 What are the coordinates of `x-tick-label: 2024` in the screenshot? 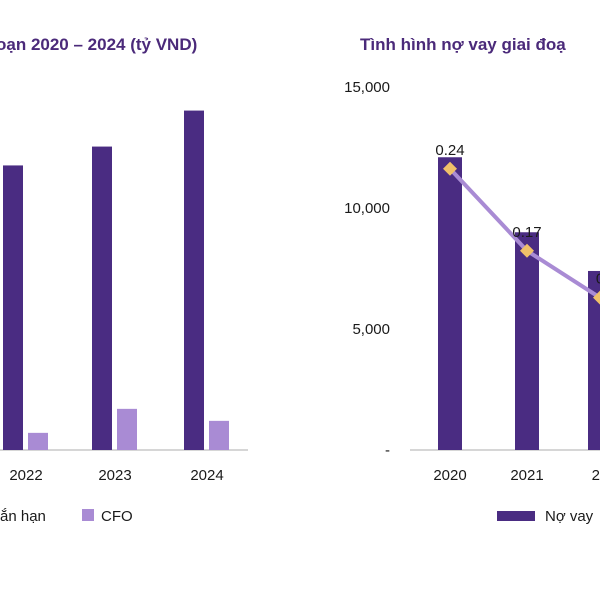 It's located at (206, 475).